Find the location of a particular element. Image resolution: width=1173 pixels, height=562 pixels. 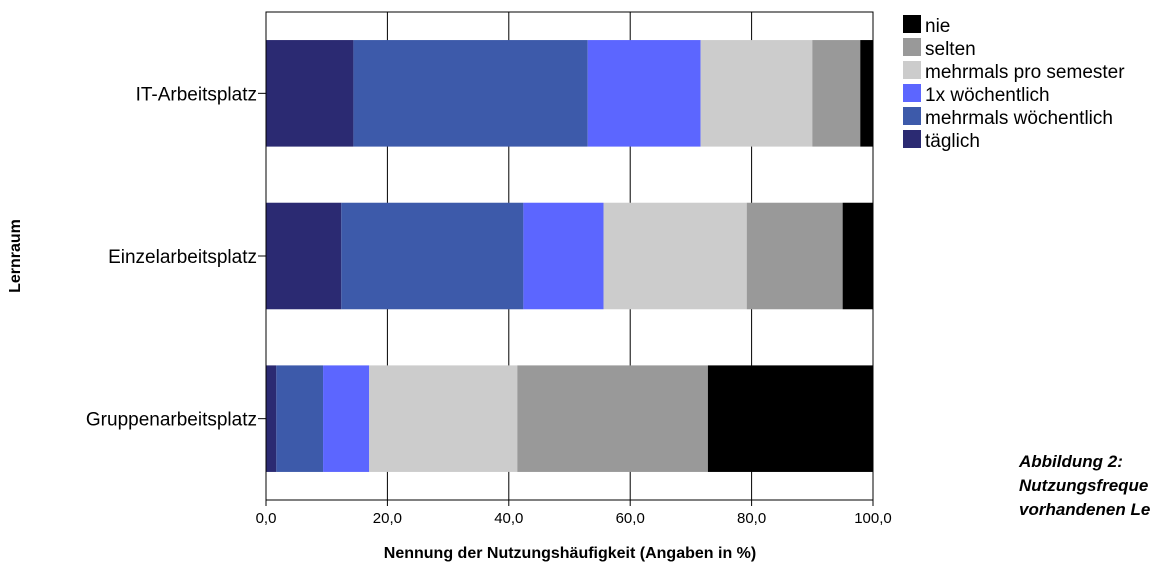

category-label: Einzelarbeitsplatz is located at coordinates (182, 257).